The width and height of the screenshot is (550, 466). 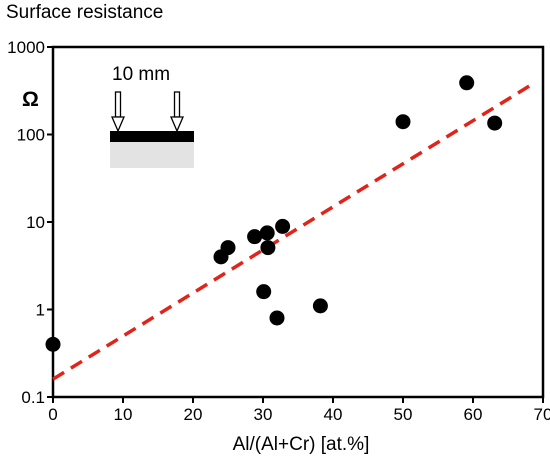 I want to click on x-tick-label: 40, so click(x=333, y=414).